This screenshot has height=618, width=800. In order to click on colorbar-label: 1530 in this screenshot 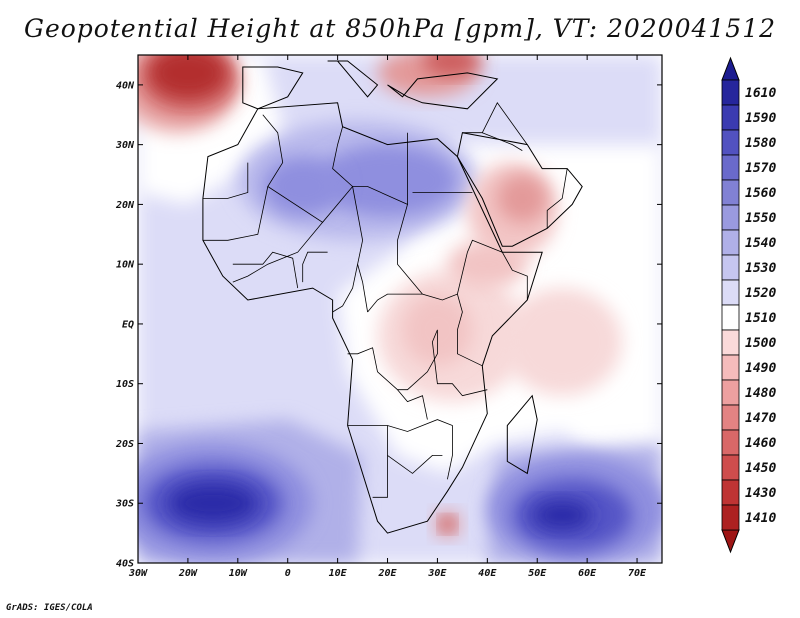, I will do `click(760, 268)`.